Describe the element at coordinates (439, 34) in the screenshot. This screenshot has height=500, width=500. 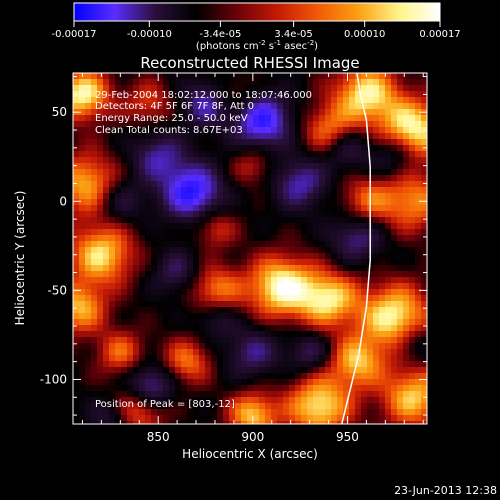
I see `colorbar-tick-label: 0.00017` at that location.